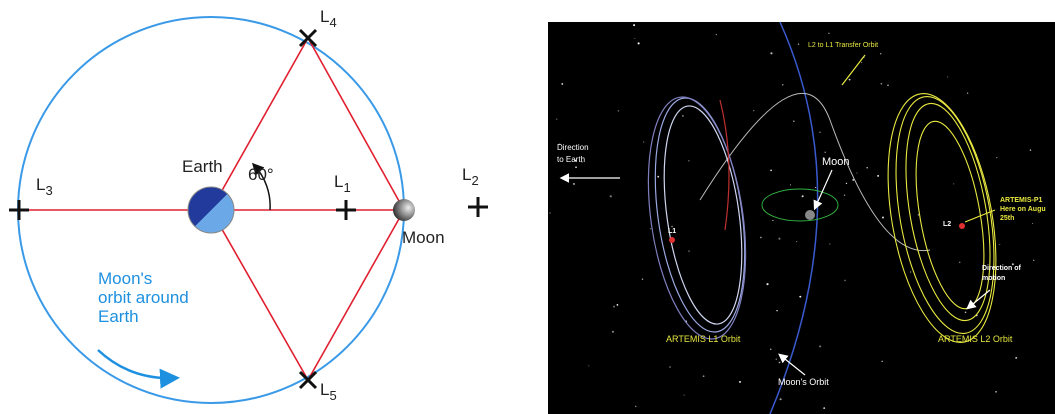  What do you see at coordinates (138, 369) in the screenshot?
I see `orbit-arrow` at bounding box center [138, 369].